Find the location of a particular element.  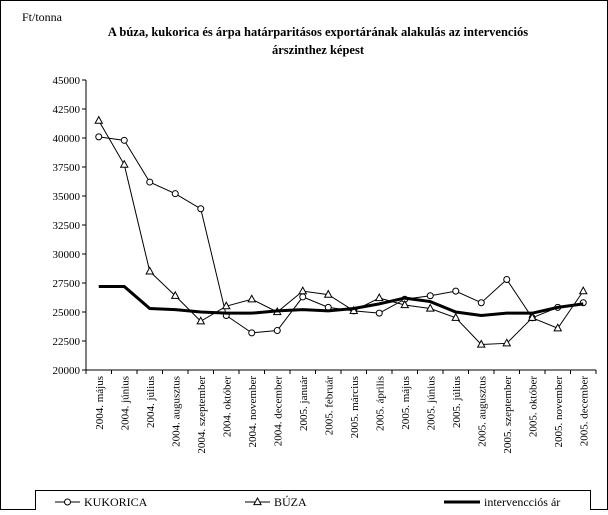

y-tick-label: 32500 is located at coordinates (67, 226).